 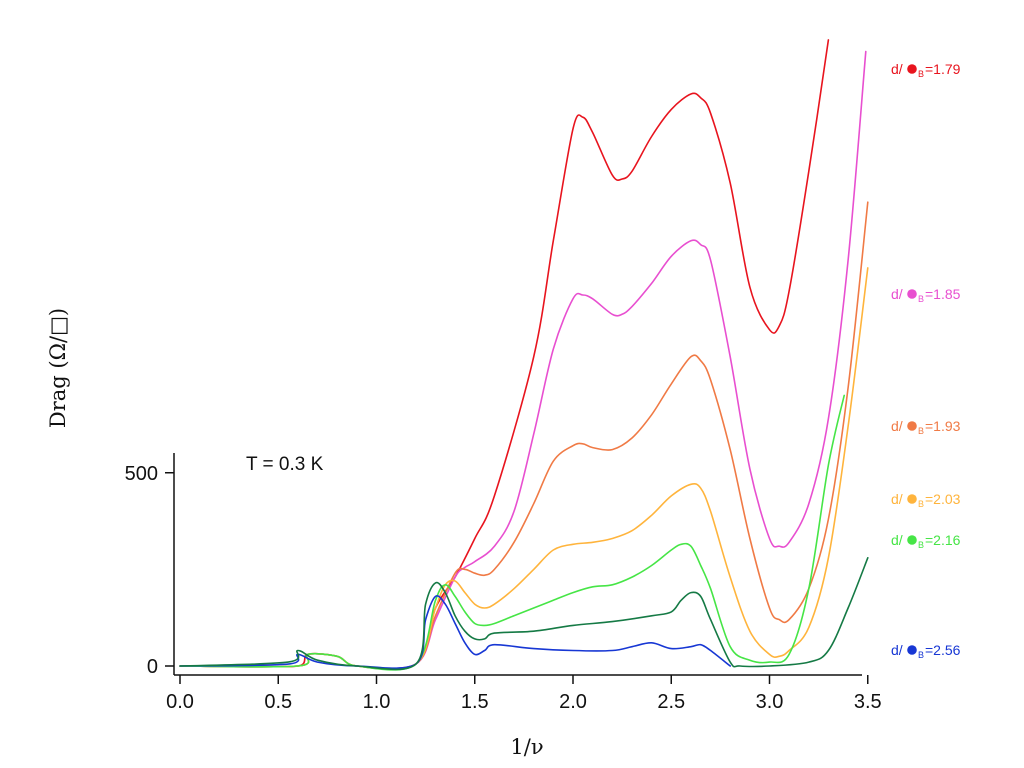 I want to click on series-legend-label: d/B =2.56, so click(x=926, y=651).